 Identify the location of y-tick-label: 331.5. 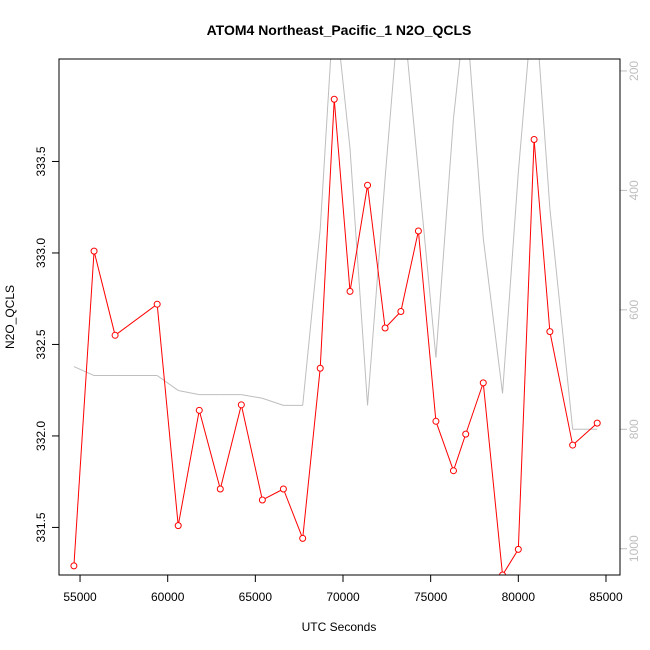
(41, 527).